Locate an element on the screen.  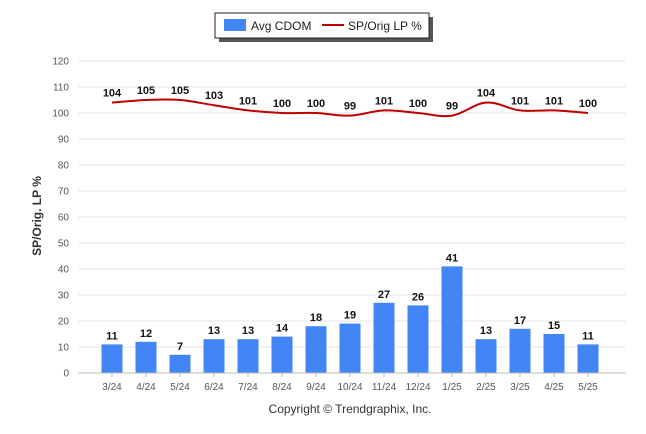
y-tick-label: 10 is located at coordinates (64, 348).